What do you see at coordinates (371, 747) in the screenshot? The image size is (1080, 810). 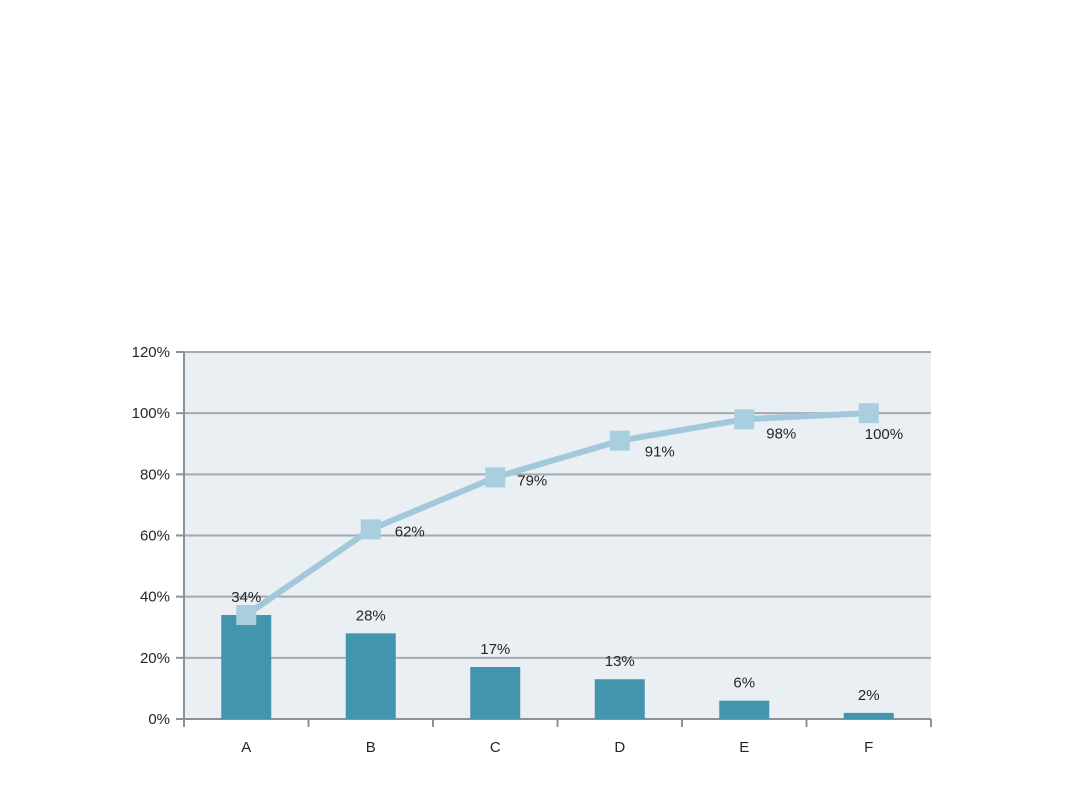 I see `category-label-B: B` at bounding box center [371, 747].